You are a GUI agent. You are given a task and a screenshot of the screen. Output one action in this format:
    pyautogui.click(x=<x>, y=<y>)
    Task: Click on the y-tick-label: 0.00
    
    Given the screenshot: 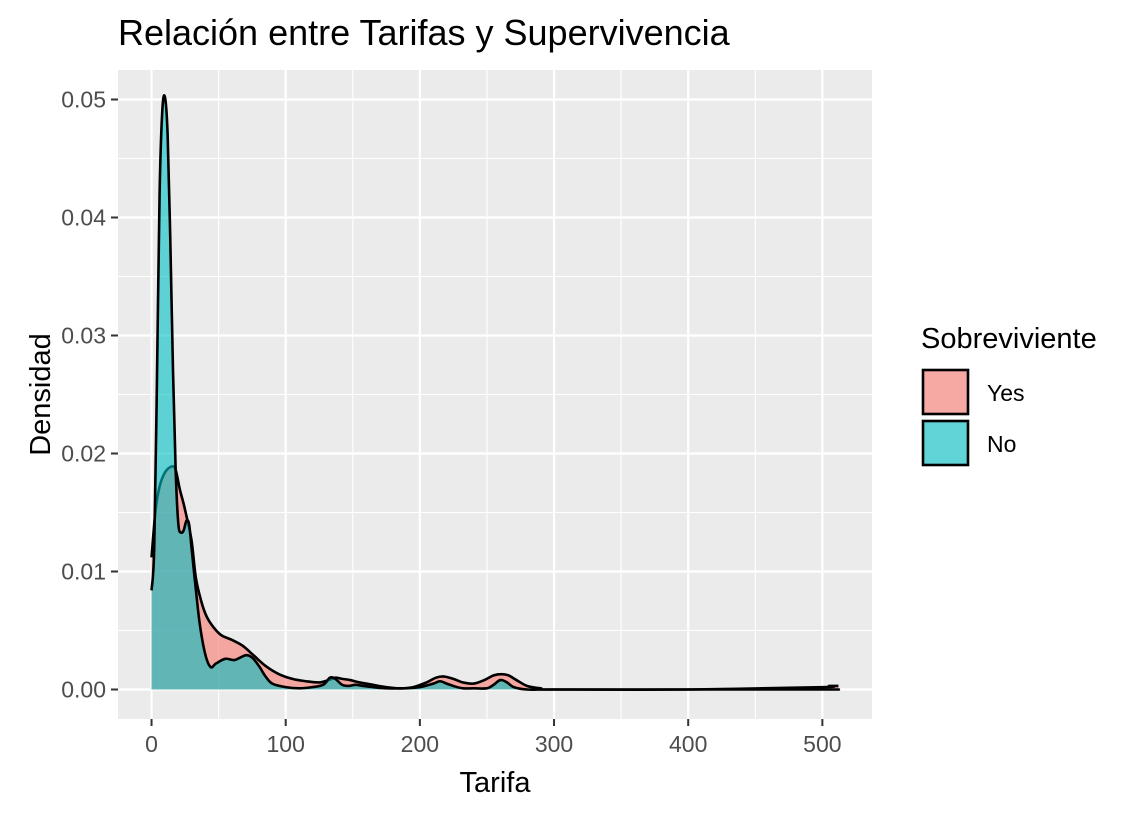 What is the action you would take?
    pyautogui.click(x=83, y=690)
    